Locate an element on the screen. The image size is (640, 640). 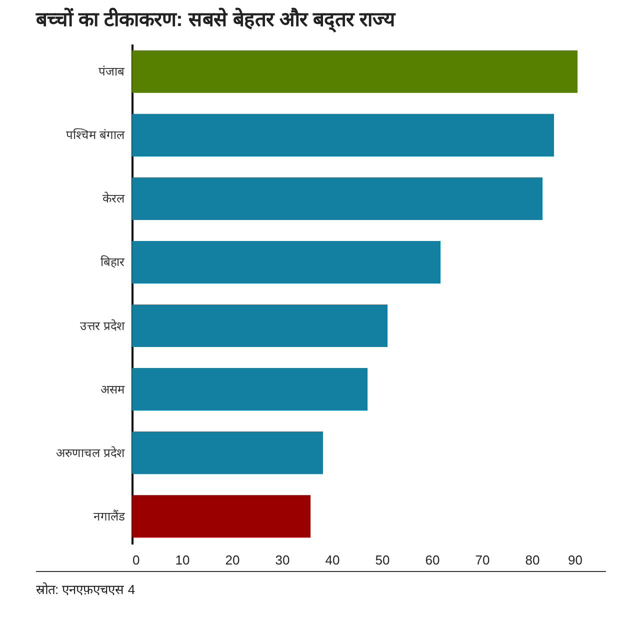
x-tick-label: 10 is located at coordinates (182, 560).